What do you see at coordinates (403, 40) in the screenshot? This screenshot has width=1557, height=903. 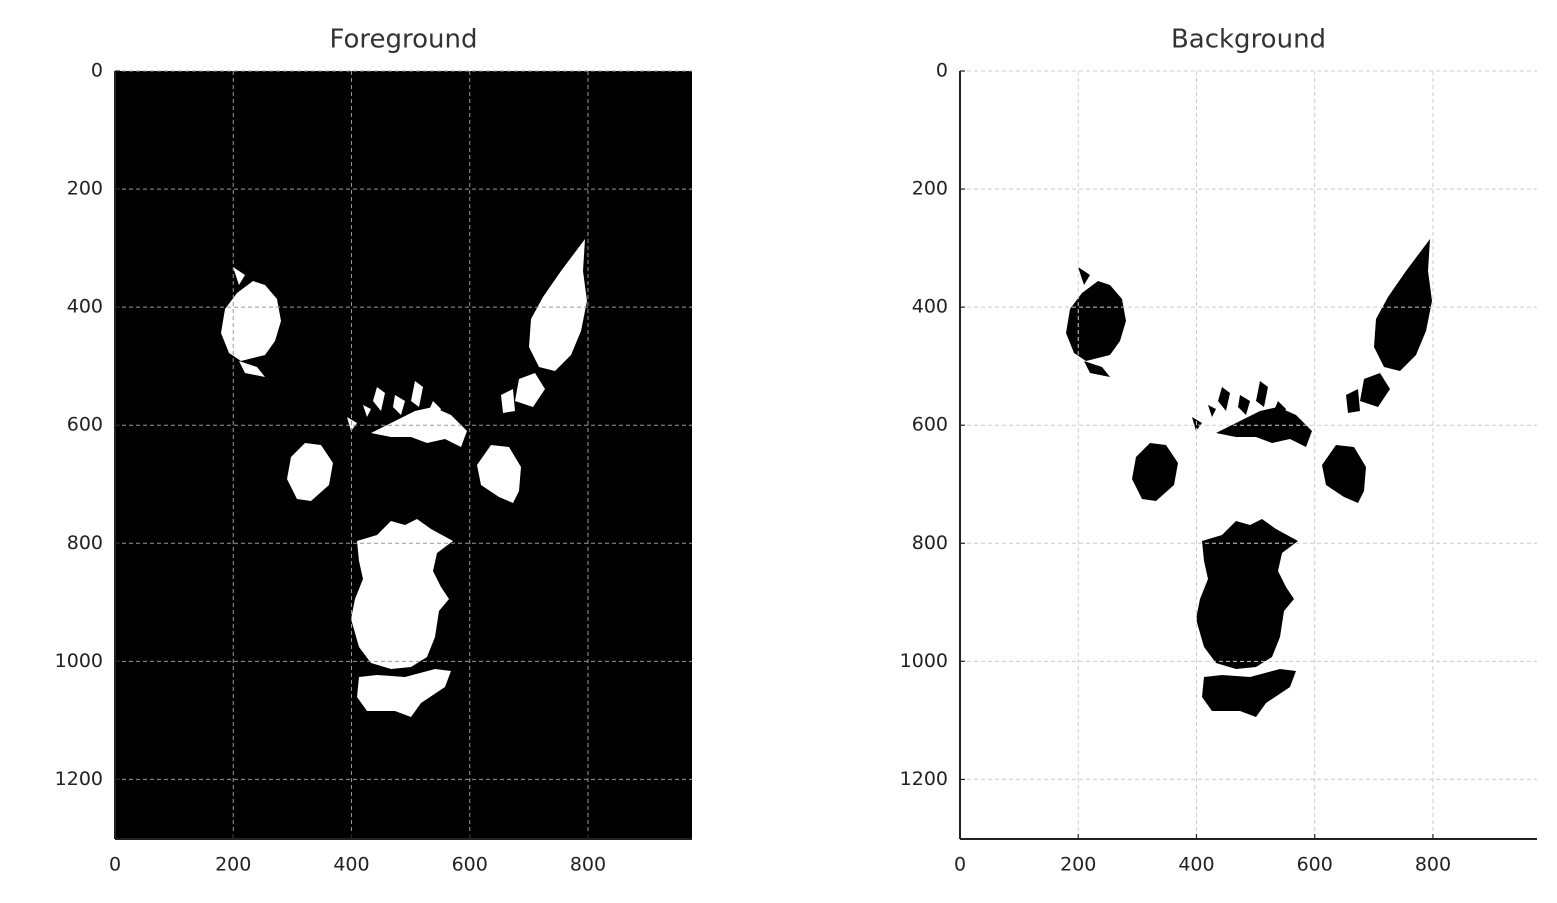 I see `chart-title: Foreground` at bounding box center [403, 40].